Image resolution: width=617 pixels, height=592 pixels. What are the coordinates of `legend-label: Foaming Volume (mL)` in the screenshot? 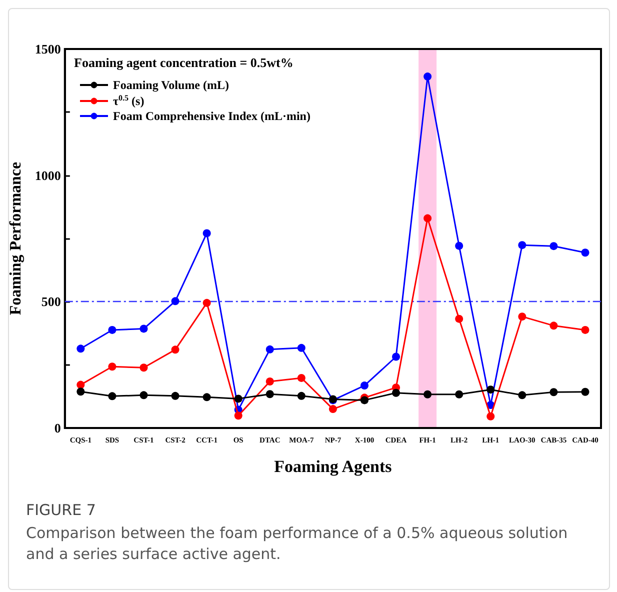 It's located at (171, 85).